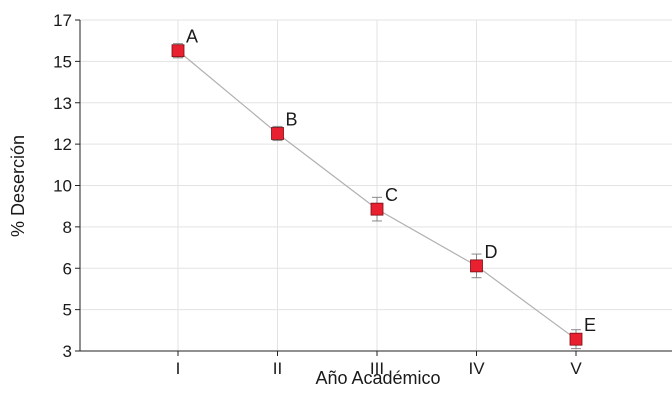 Image resolution: width=672 pixels, height=408 pixels. I want to click on y-tick-label: 17, so click(62, 20).